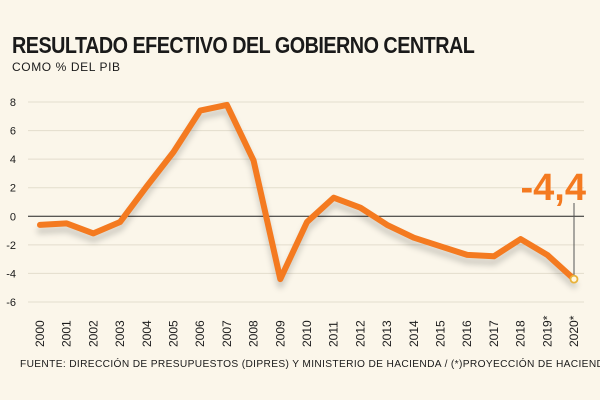 This screenshot has width=600, height=400. Describe the element at coordinates (467, 333) in the screenshot. I see `x-tick-label: 2016` at that location.